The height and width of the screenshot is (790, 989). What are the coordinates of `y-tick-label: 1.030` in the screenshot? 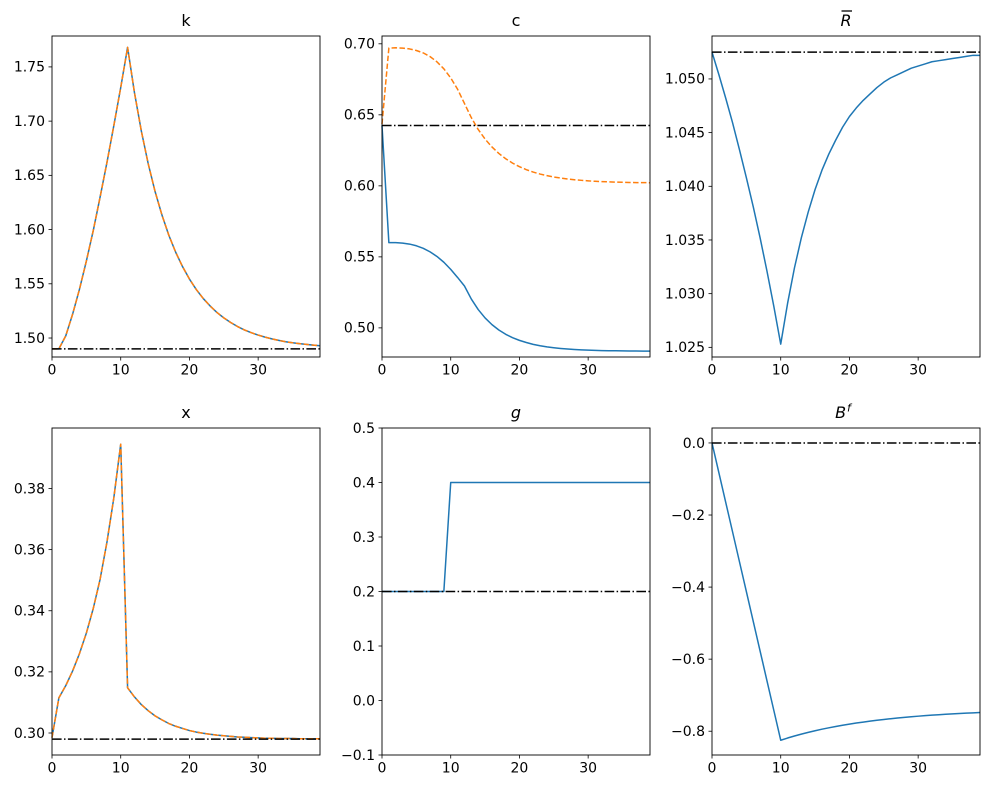 It's located at (685, 294).